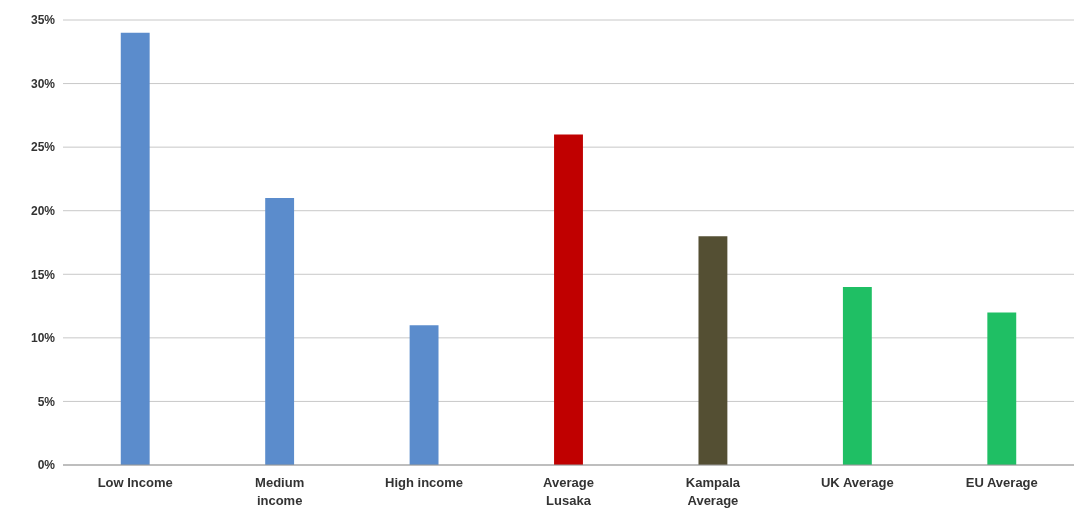 The height and width of the screenshot is (525, 1079). I want to click on y-tick-label: 10%, so click(43, 338).